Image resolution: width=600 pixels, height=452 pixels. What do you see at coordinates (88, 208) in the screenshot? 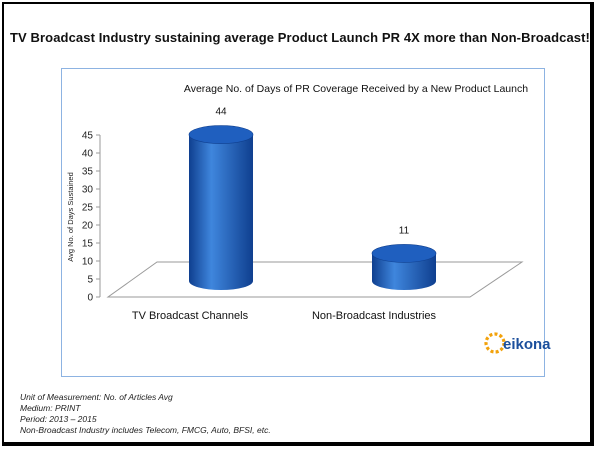
I see `y-tick-label: 25` at bounding box center [88, 208].